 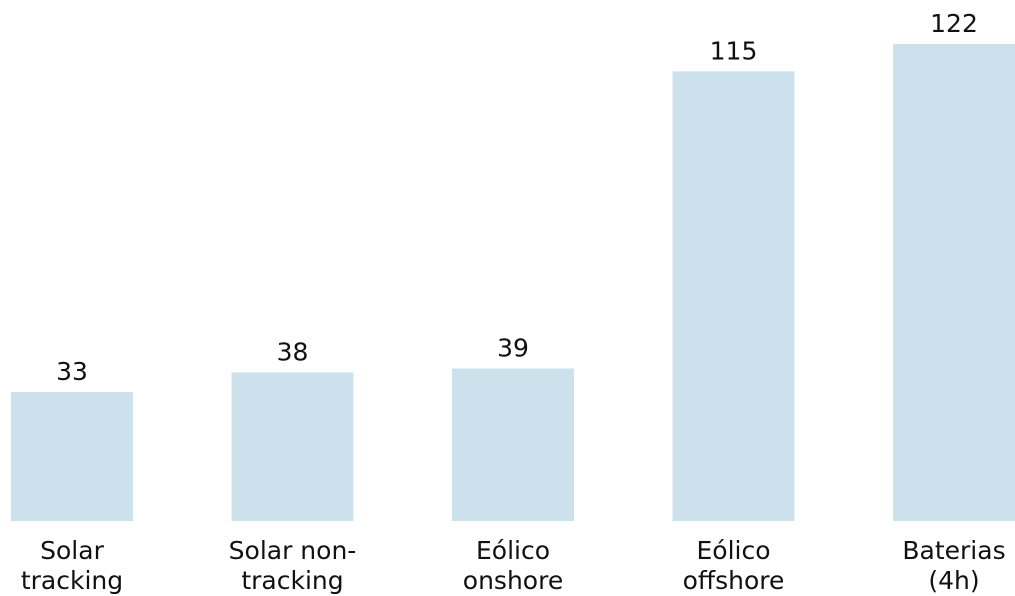 I want to click on value-label: 39, so click(x=513, y=348).